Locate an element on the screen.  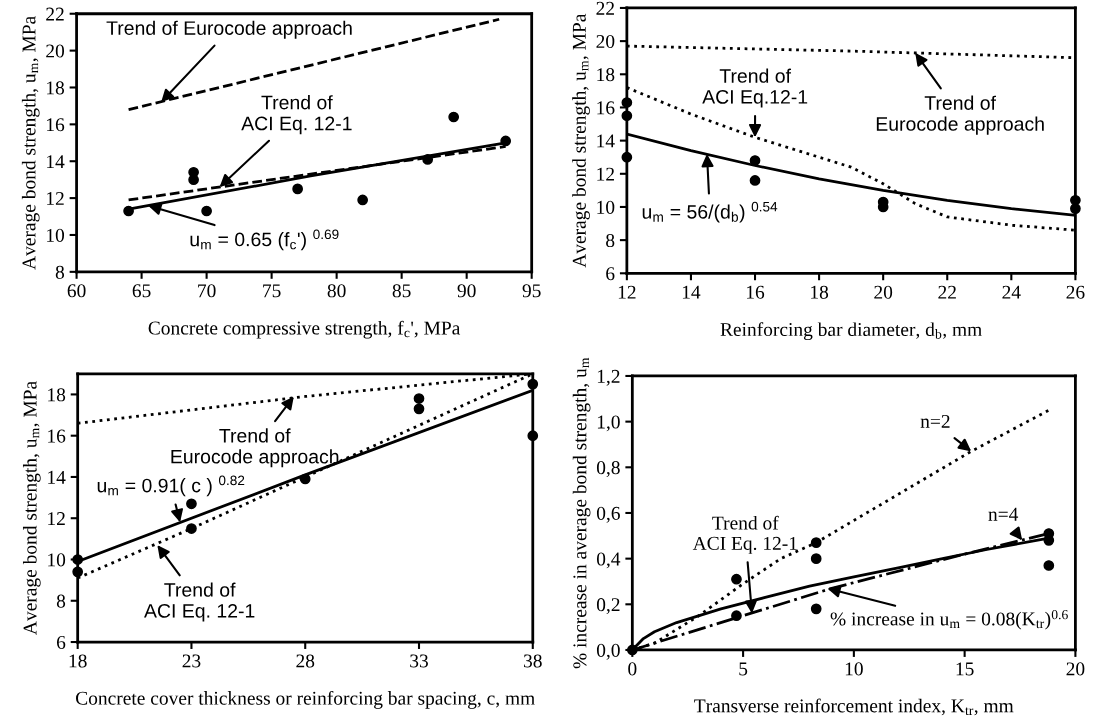
x-tick-label: 33 is located at coordinates (419, 661).